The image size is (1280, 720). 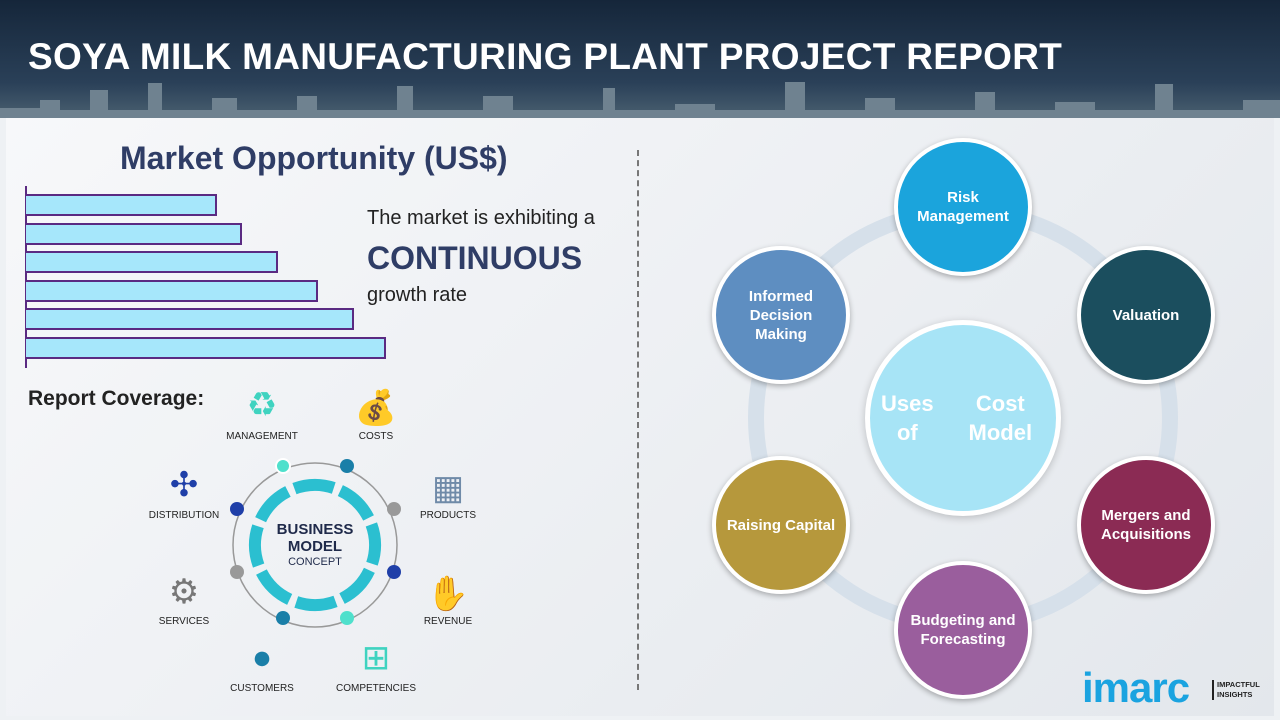 I want to click on cost-model-center: Uses of Cost Model, so click(x=963, y=418).